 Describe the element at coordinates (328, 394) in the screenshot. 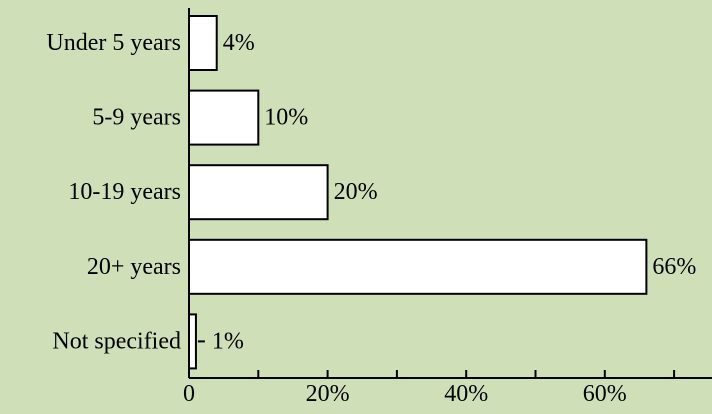

I see `x-tick-label: 20%` at that location.